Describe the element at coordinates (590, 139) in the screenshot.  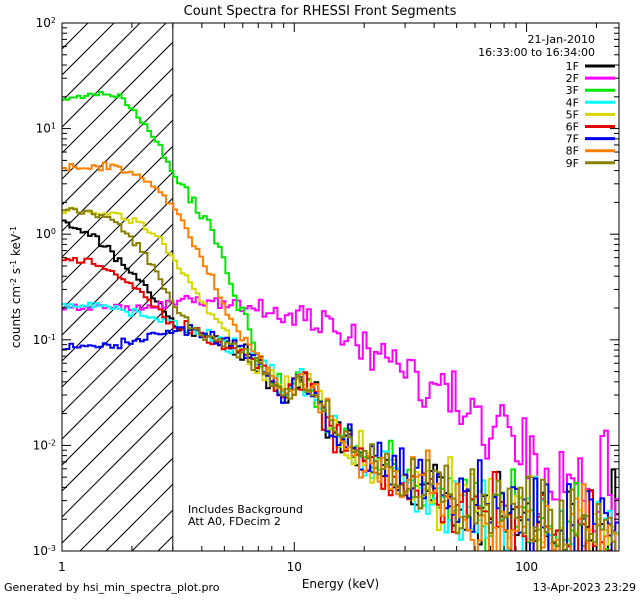
I see `legend-item-7f: 7F` at that location.